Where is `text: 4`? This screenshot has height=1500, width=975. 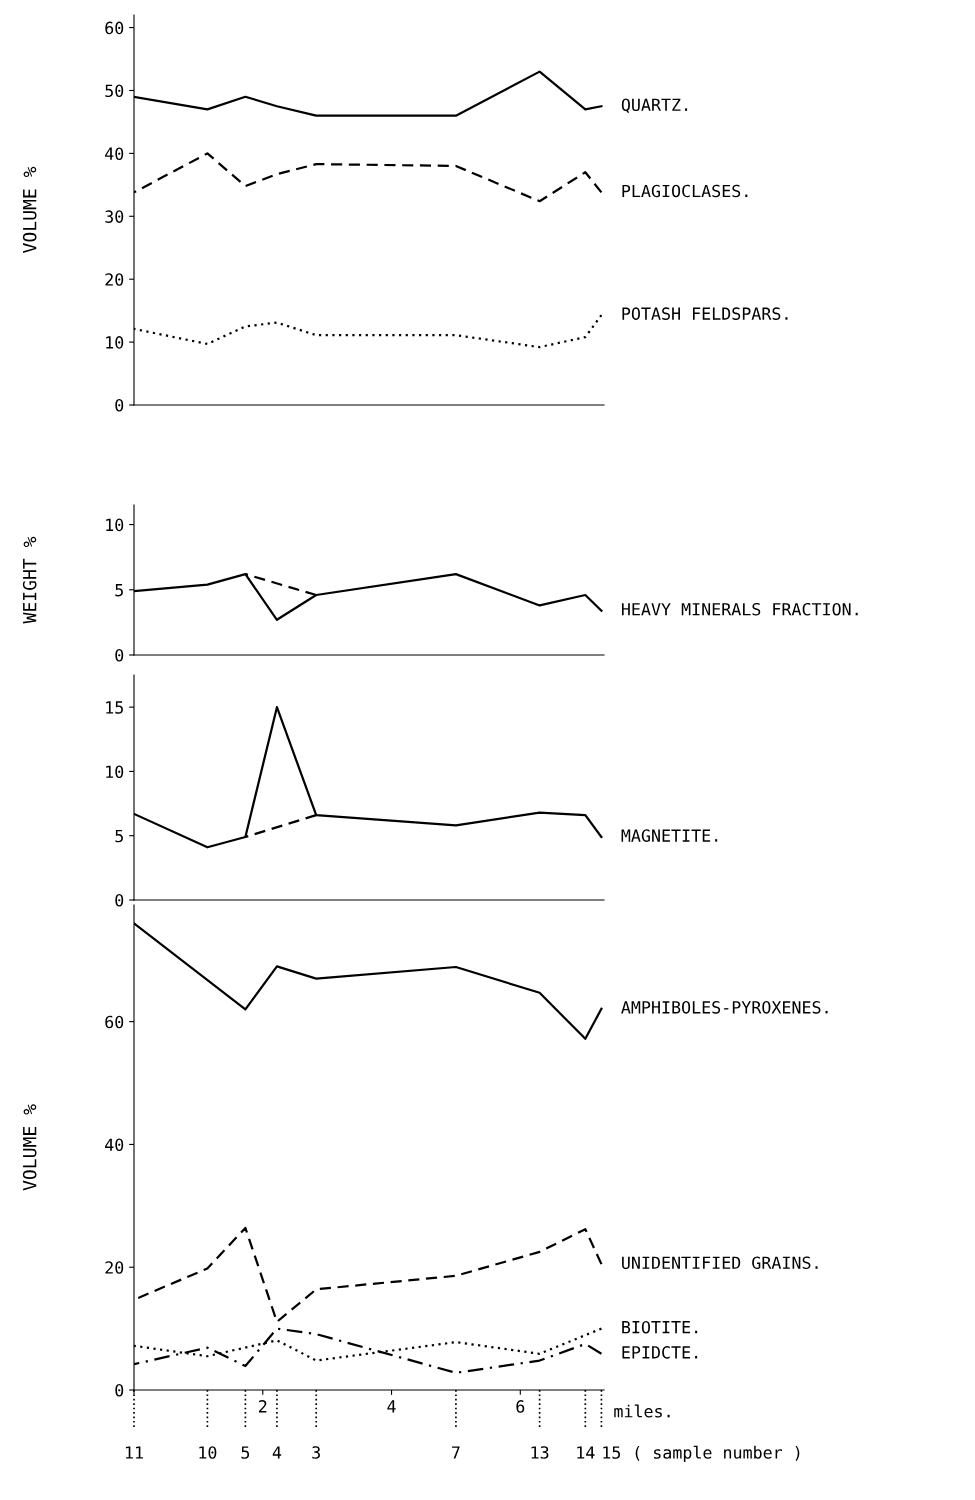
text: 4 is located at coordinates (277, 1452).